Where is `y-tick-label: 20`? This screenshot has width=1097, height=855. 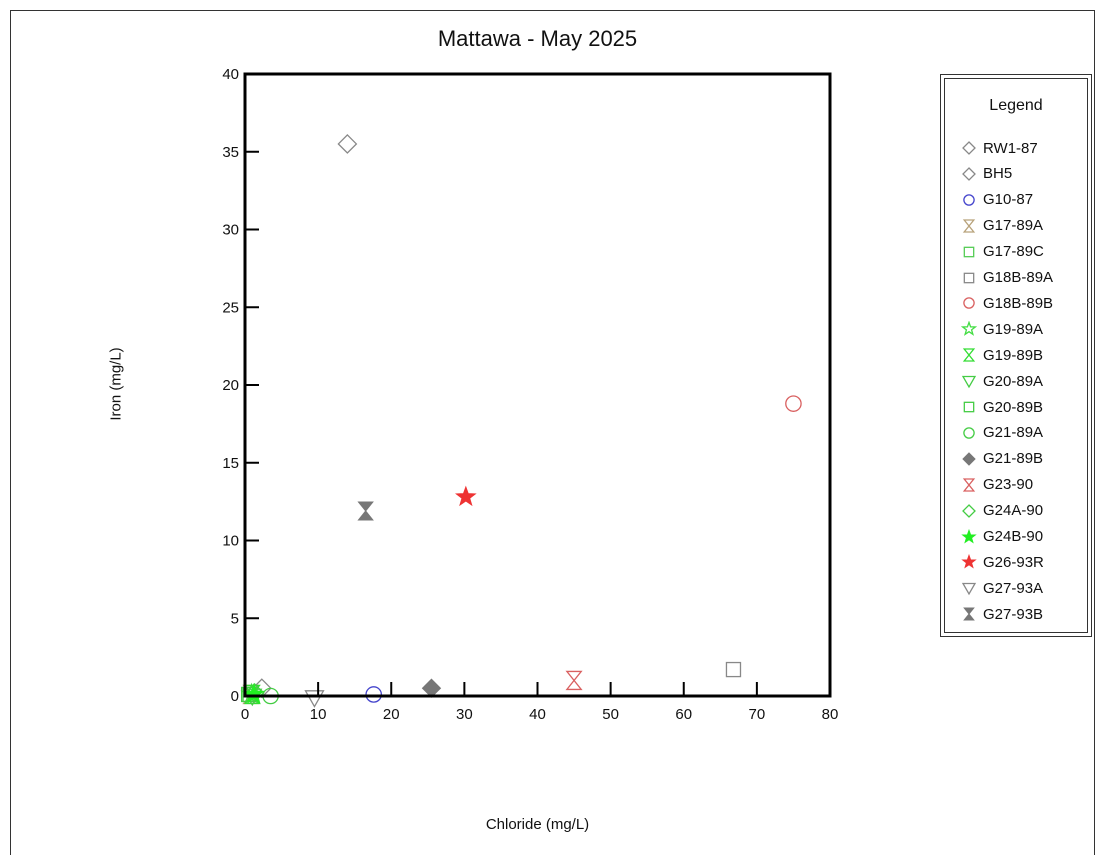 y-tick-label: 20 is located at coordinates (230, 385).